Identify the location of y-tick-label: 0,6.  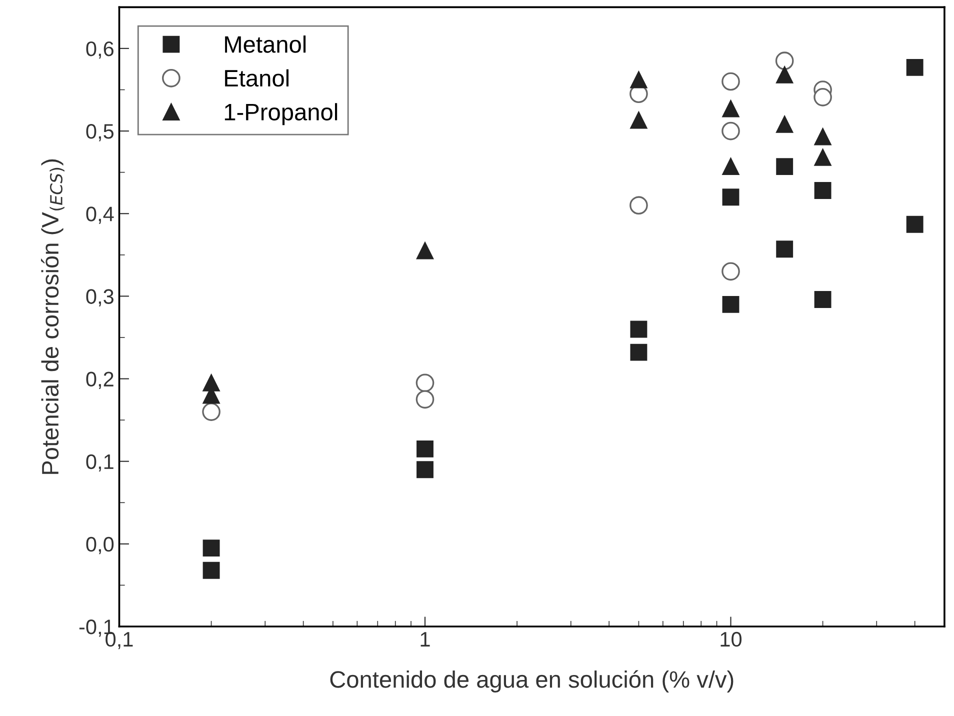
(100, 50).